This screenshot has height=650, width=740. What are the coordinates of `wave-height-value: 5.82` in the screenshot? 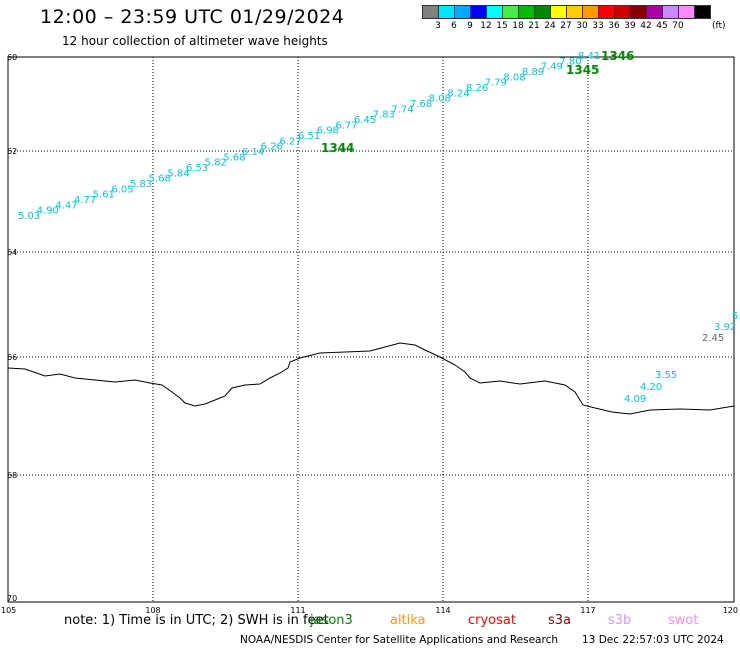 It's located at (216, 163).